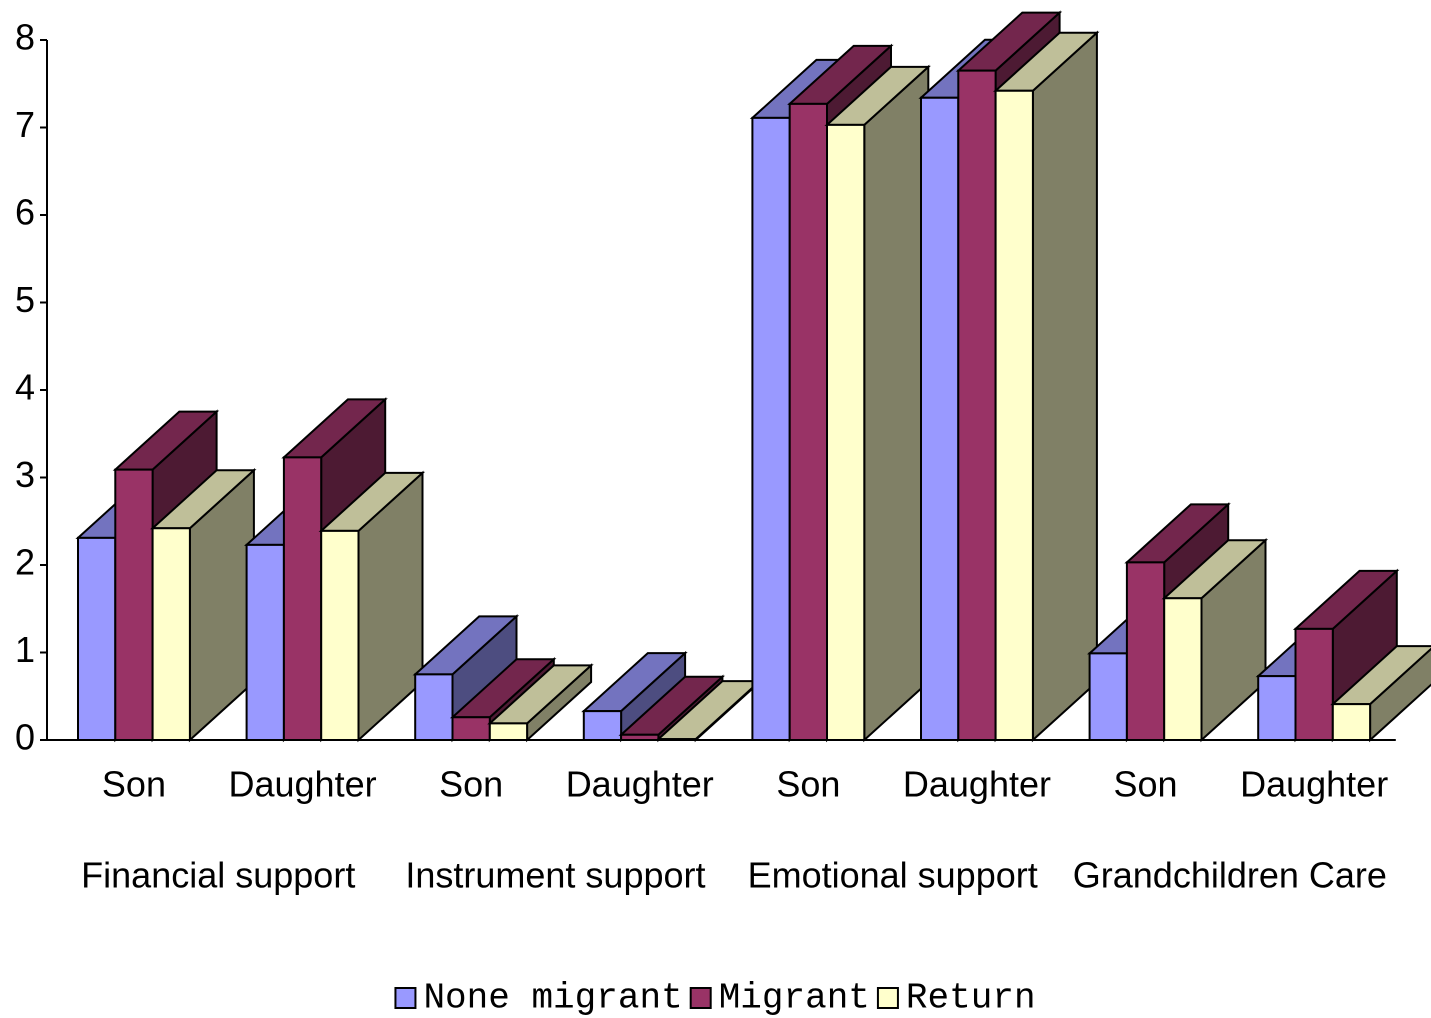  I want to click on y-tick-label: 0, so click(25, 737).